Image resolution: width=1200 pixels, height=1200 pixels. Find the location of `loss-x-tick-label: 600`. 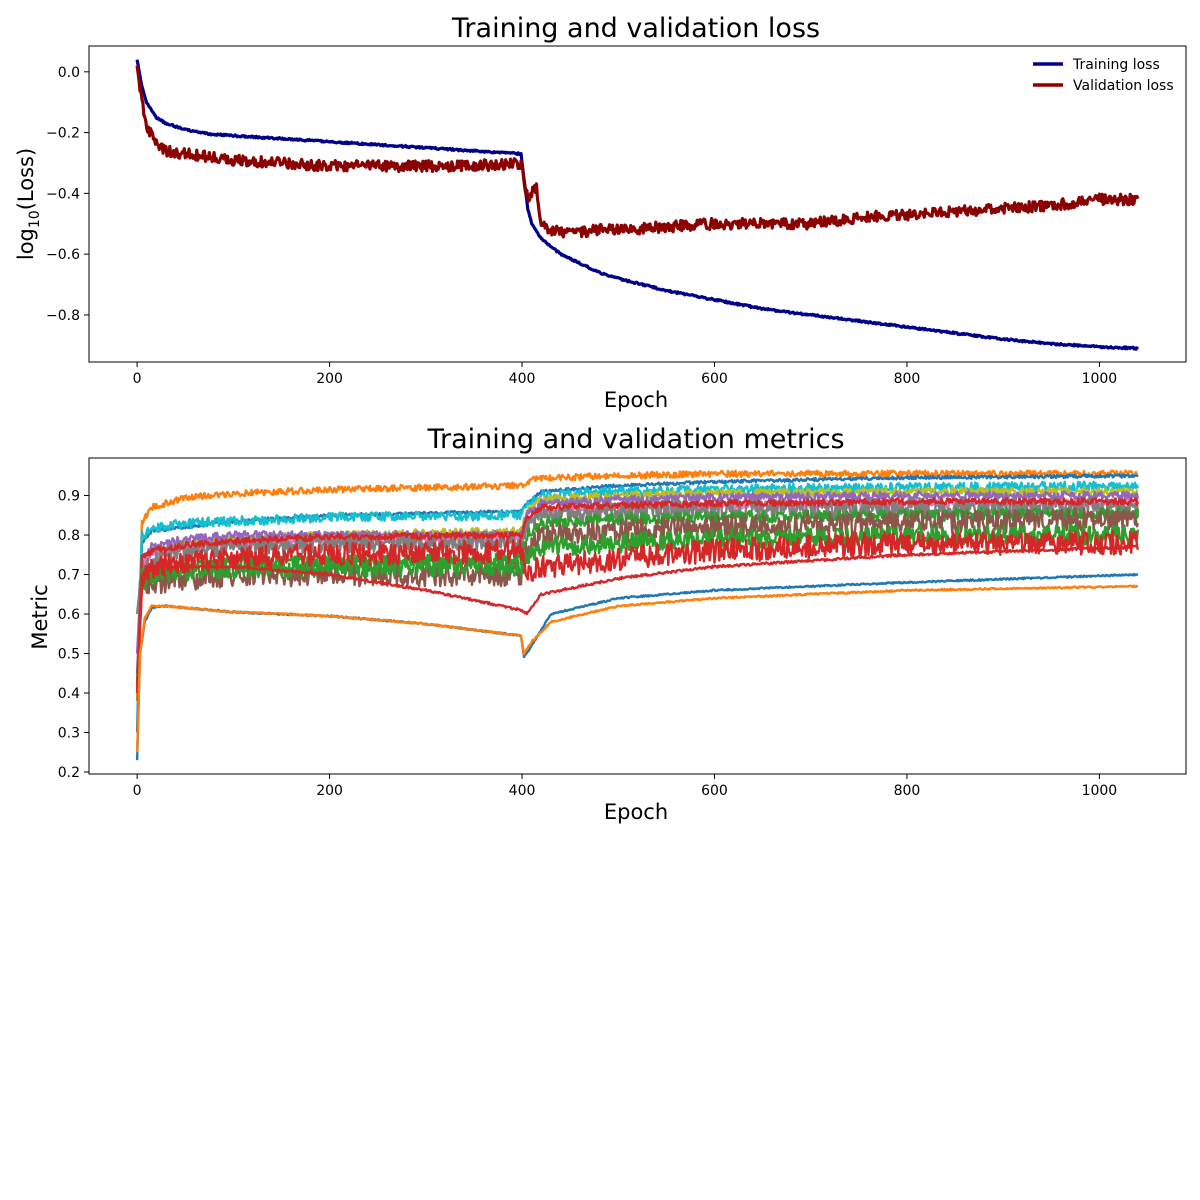

loss-x-tick-label: 600 is located at coordinates (714, 379).